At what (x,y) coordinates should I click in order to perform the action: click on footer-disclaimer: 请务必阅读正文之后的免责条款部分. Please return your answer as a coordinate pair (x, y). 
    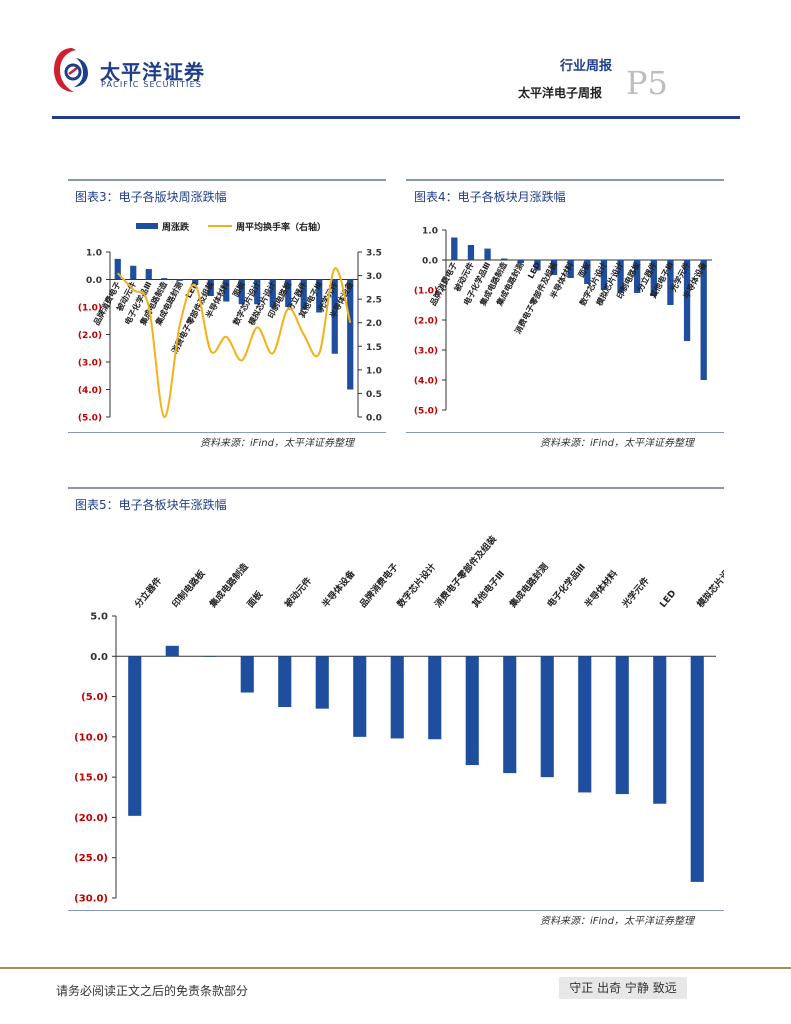
    Looking at the image, I should click on (152, 991).